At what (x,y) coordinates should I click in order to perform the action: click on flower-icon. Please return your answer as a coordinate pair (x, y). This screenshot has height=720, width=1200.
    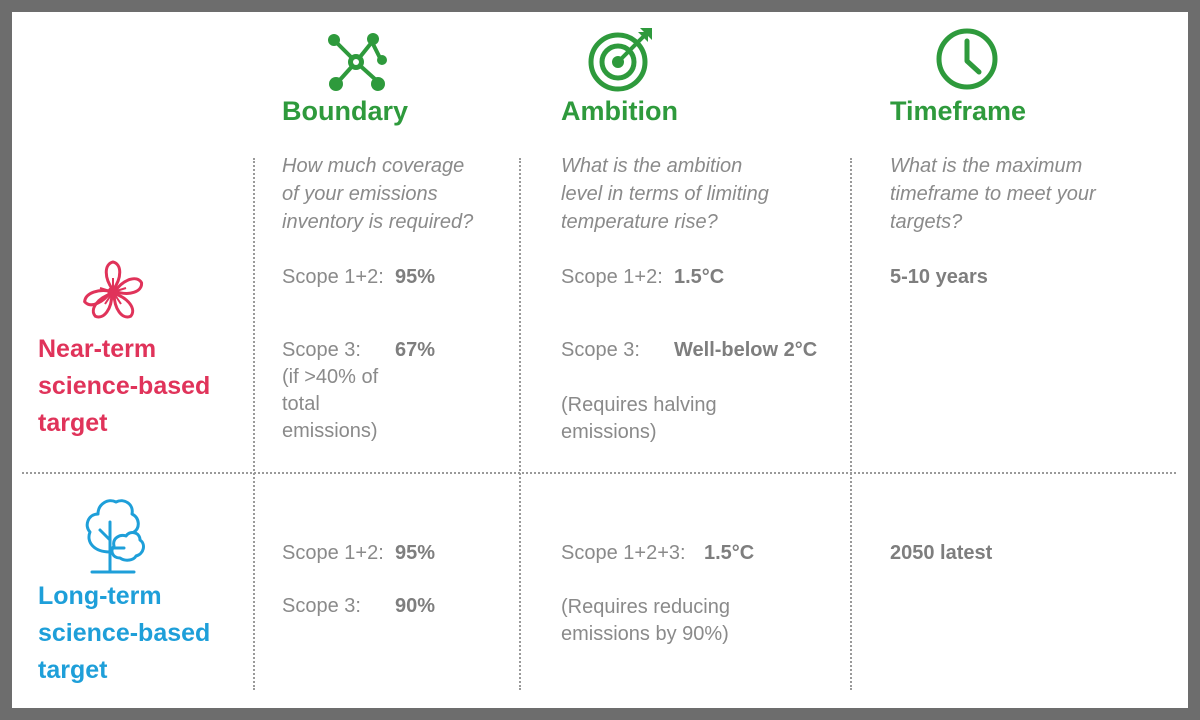
    Looking at the image, I should click on (113, 289).